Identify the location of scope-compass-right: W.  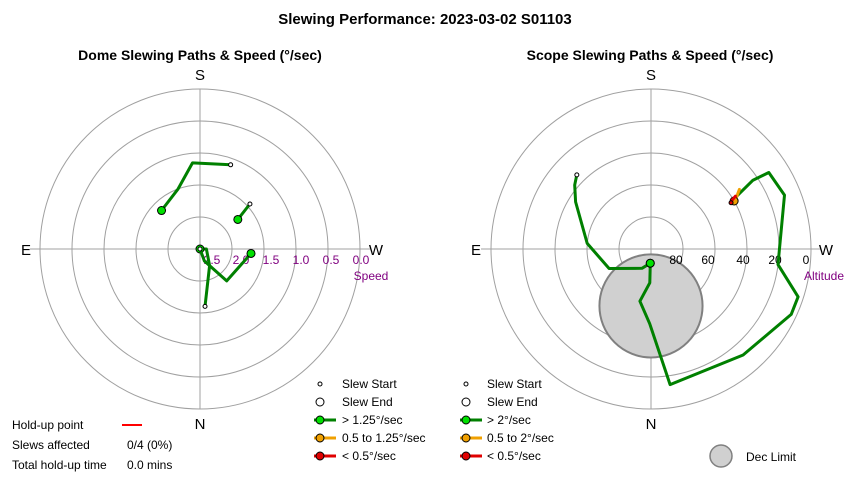
(826, 250).